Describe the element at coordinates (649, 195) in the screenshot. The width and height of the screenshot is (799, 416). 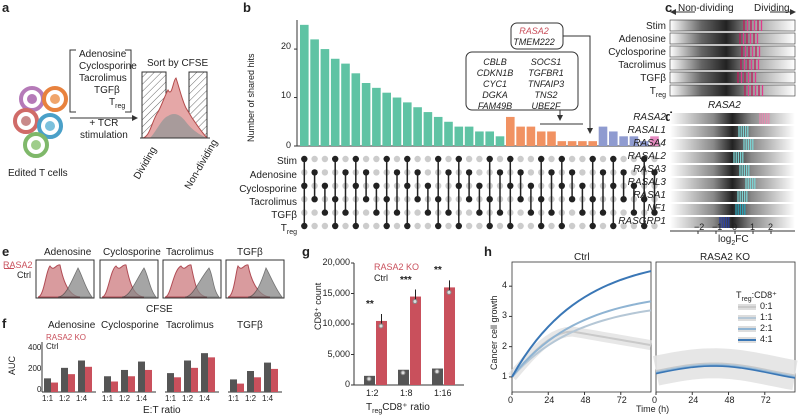
I see `d-gene-6: RASA1` at that location.